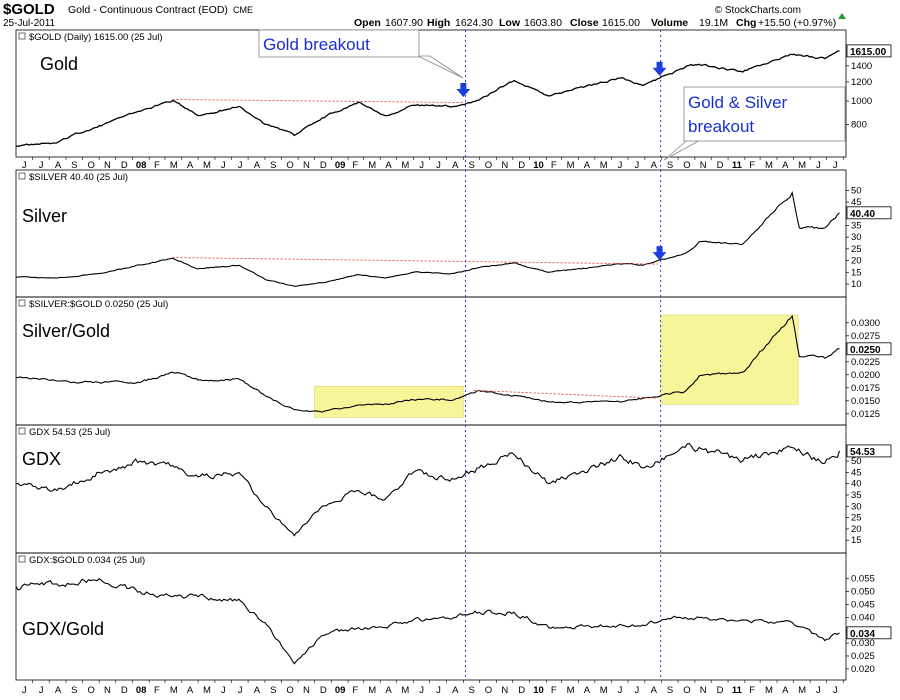 Image resolution: width=900 pixels, height=700 pixels. What do you see at coordinates (737, 690) in the screenshot?
I see `x-tick-label: 11` at bounding box center [737, 690].